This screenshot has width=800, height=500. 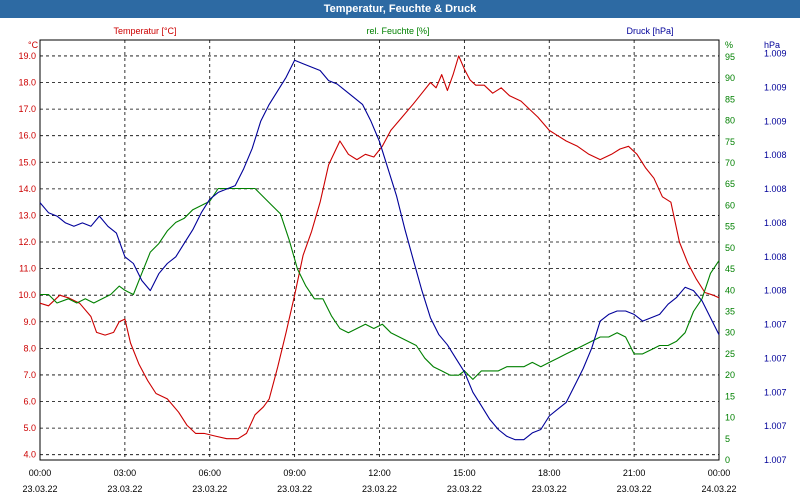 What do you see at coordinates (772, 45) in the screenshot?
I see `pressure-axis-unit: hPa` at bounding box center [772, 45].